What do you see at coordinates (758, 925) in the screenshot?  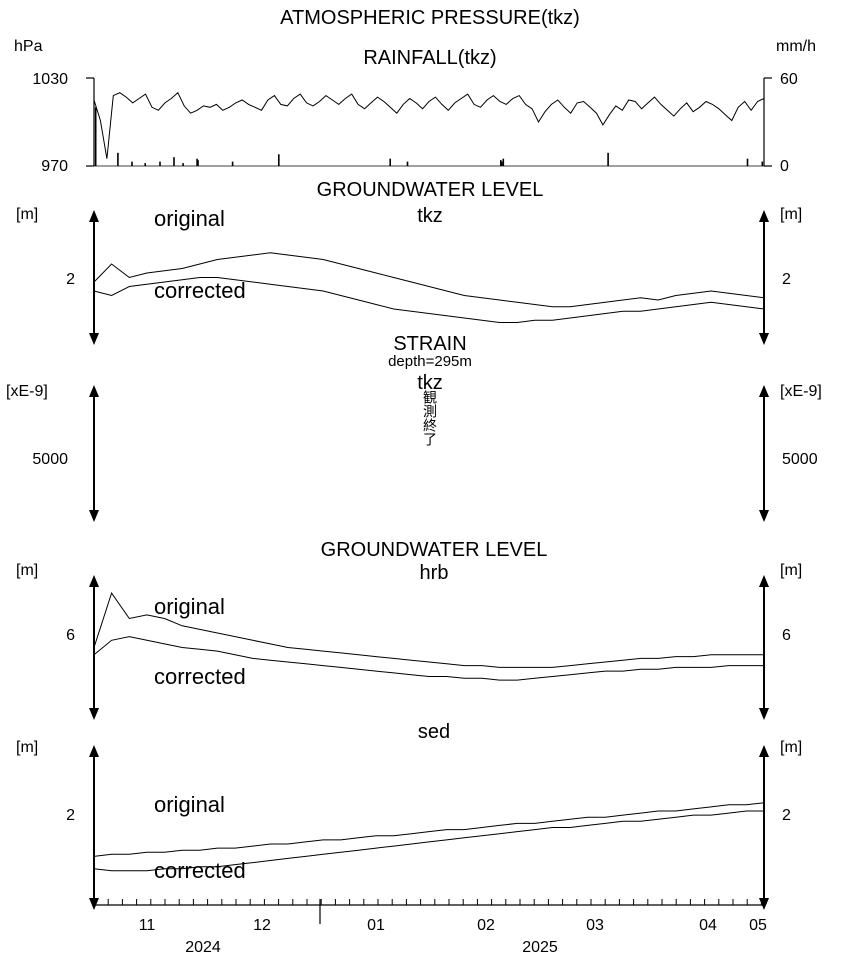 I see `x-month-label-05: 05` at bounding box center [758, 925].